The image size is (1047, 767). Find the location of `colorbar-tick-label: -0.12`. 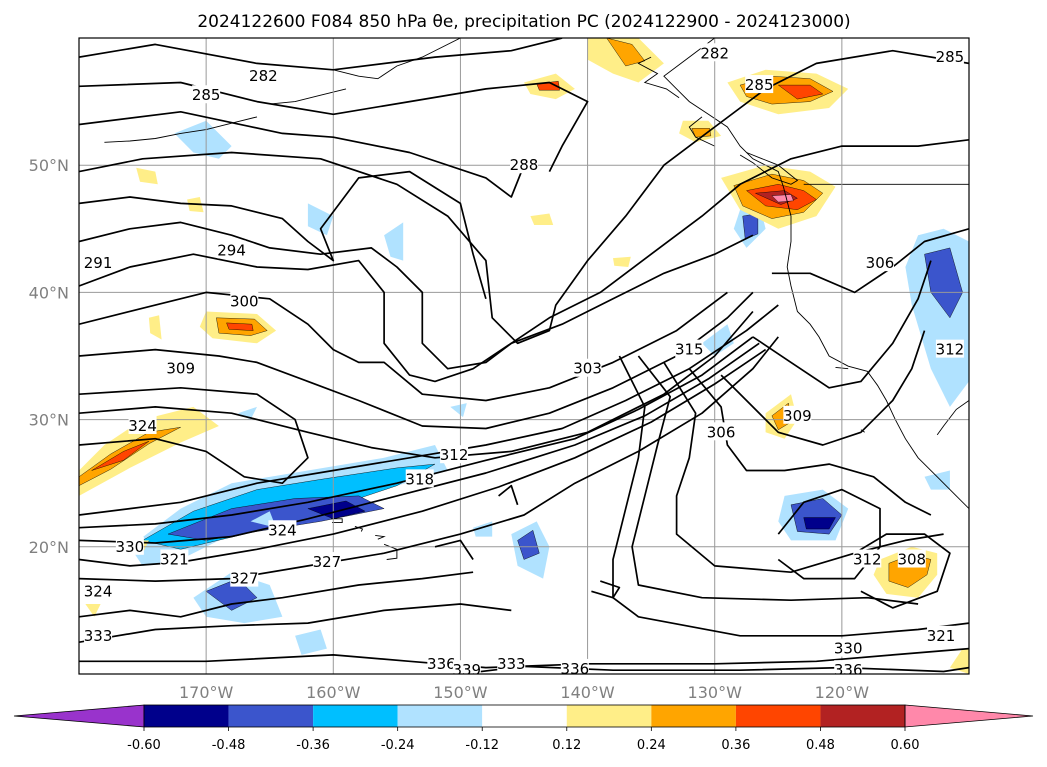

colorbar-tick-label: -0.12 is located at coordinates (482, 745).